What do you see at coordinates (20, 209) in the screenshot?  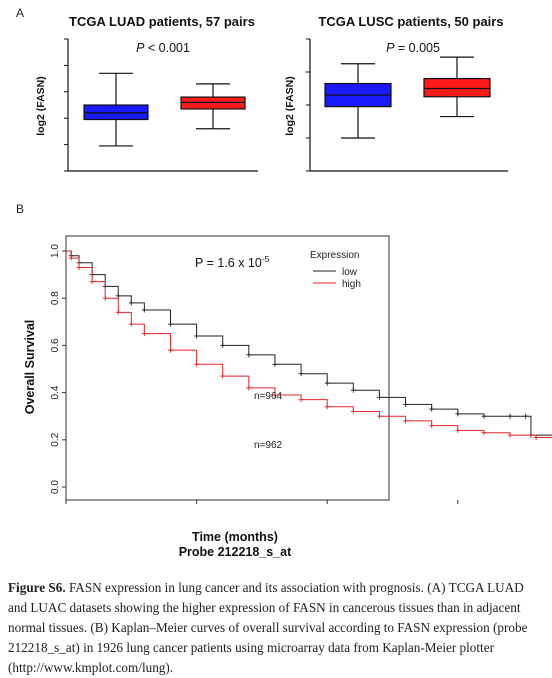 I see `panel-label-b: B` at bounding box center [20, 209].